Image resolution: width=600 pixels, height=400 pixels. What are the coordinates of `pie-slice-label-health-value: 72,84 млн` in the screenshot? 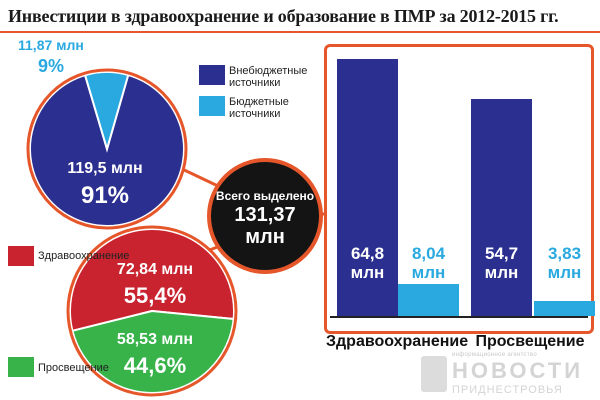 It's located at (155, 269).